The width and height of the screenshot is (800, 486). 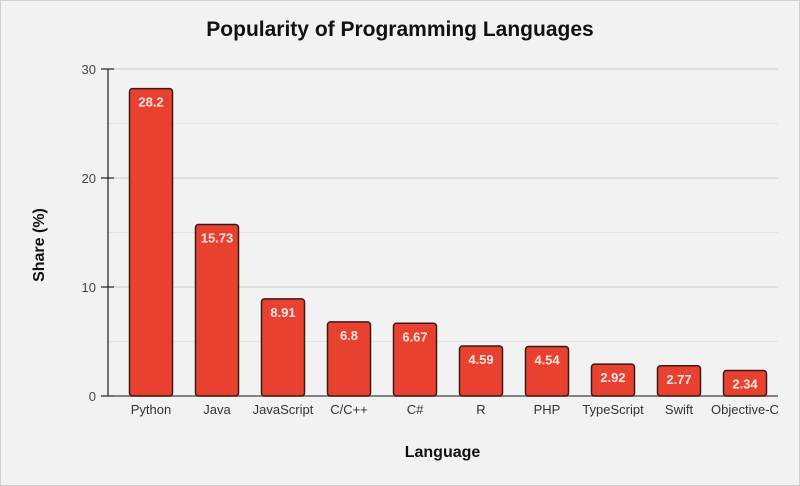 What do you see at coordinates (151, 242) in the screenshot?
I see `bar-python` at bounding box center [151, 242].